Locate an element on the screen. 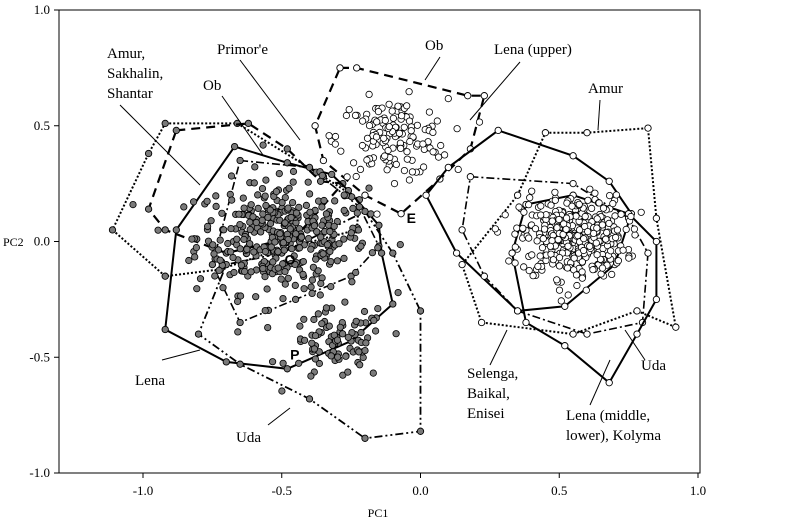 Image resolution: width=785 pixels, height=523 pixels. annotation-ob: Ob is located at coordinates (212, 86).